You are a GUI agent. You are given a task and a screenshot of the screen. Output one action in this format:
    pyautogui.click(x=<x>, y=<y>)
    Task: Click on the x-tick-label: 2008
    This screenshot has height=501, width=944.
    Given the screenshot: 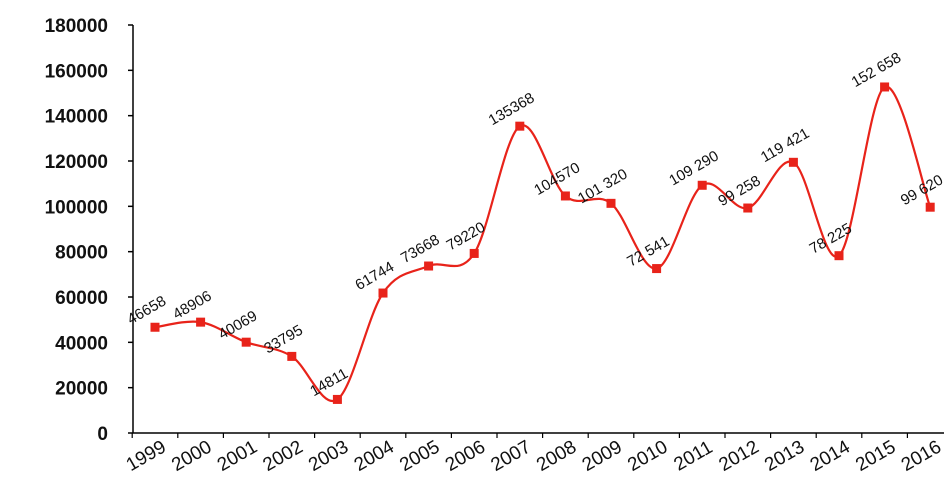 What is the action you would take?
    pyautogui.click(x=556, y=456)
    